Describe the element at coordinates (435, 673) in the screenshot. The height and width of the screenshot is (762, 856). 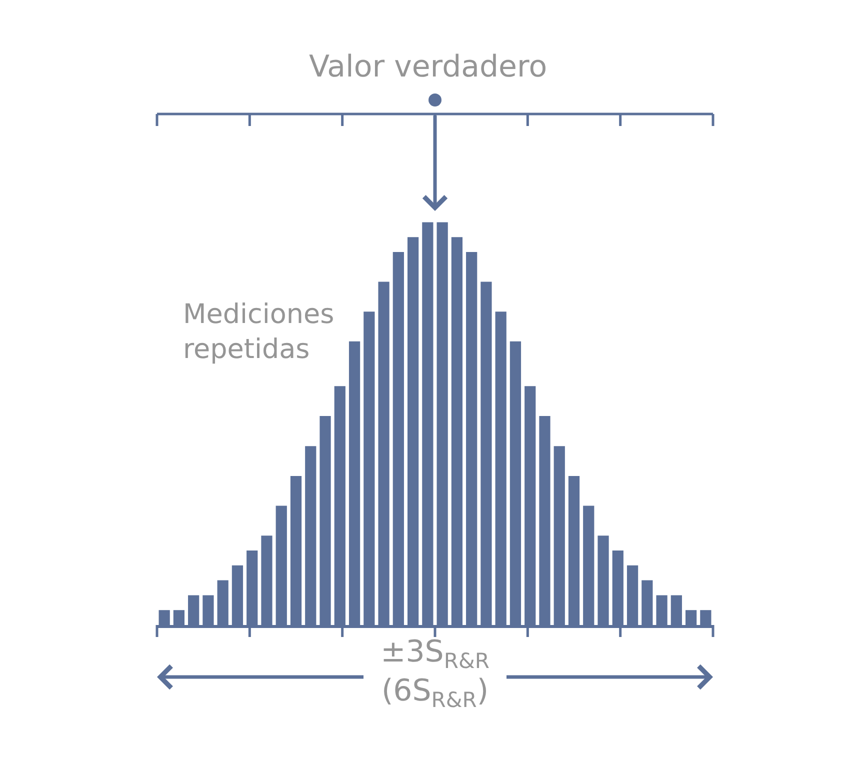
I see `x-axis-title: ±3S$_{R&R}$ (6S$_{R&R}$)` at that location.